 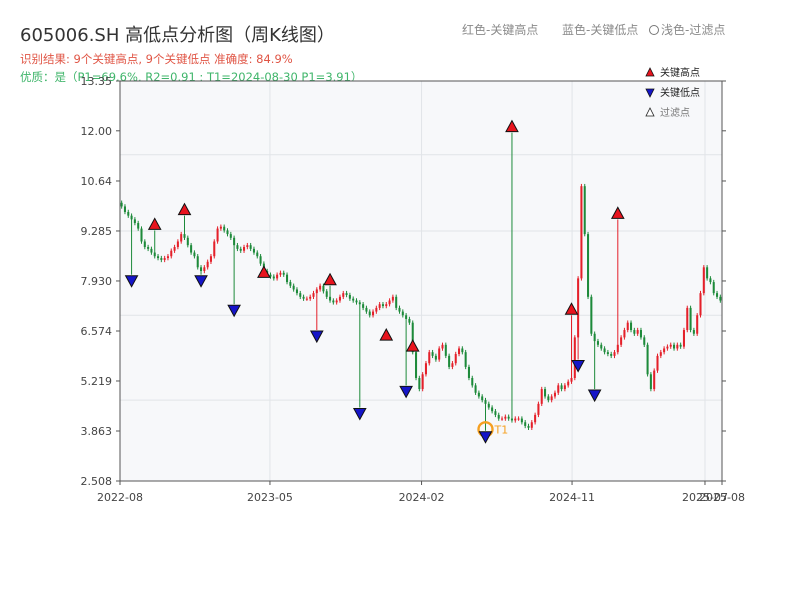 I want to click on y-tick-label: 6.574, so click(x=97, y=331).